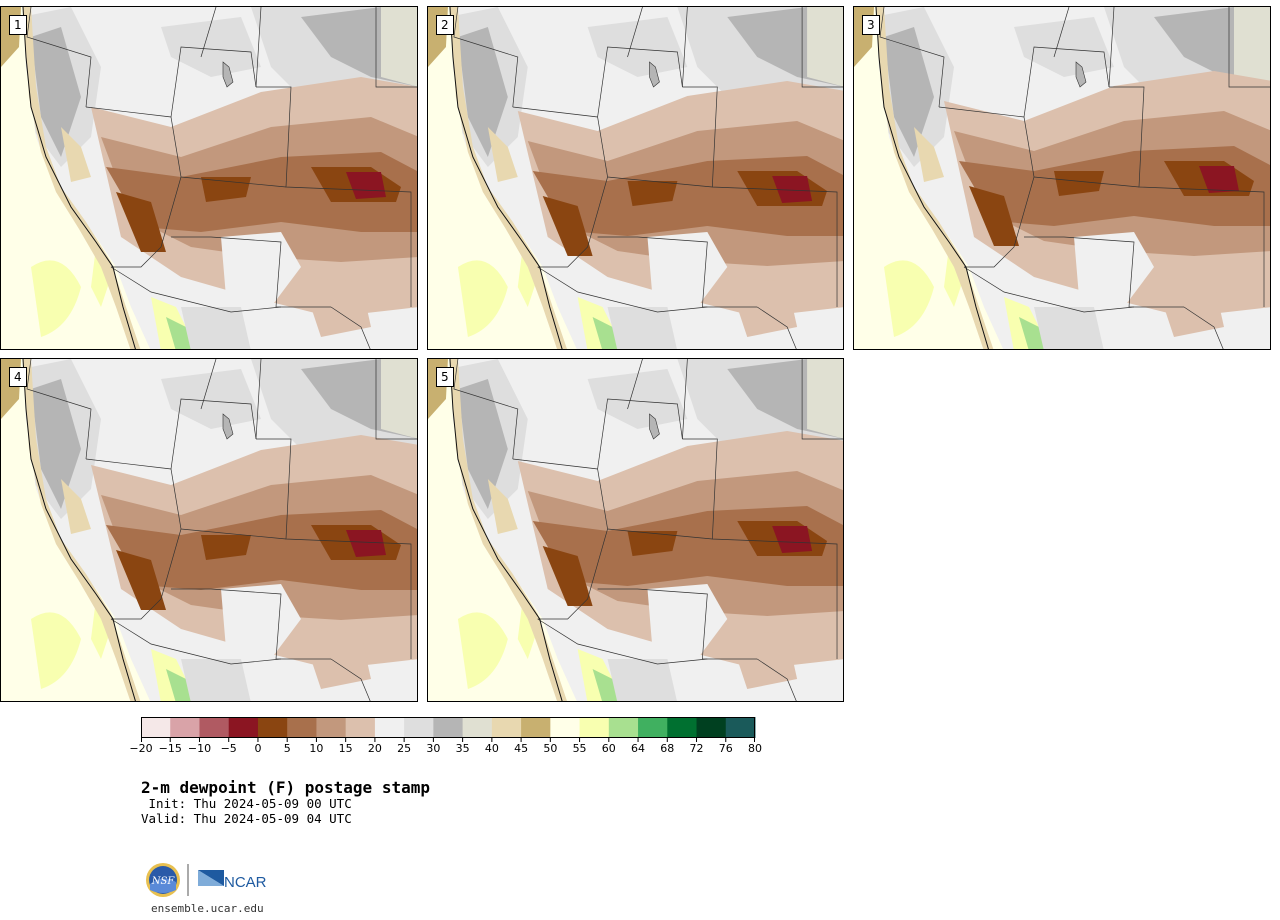  Describe the element at coordinates (18, 25) in the screenshot. I see `panel-number-label: 1` at that location.